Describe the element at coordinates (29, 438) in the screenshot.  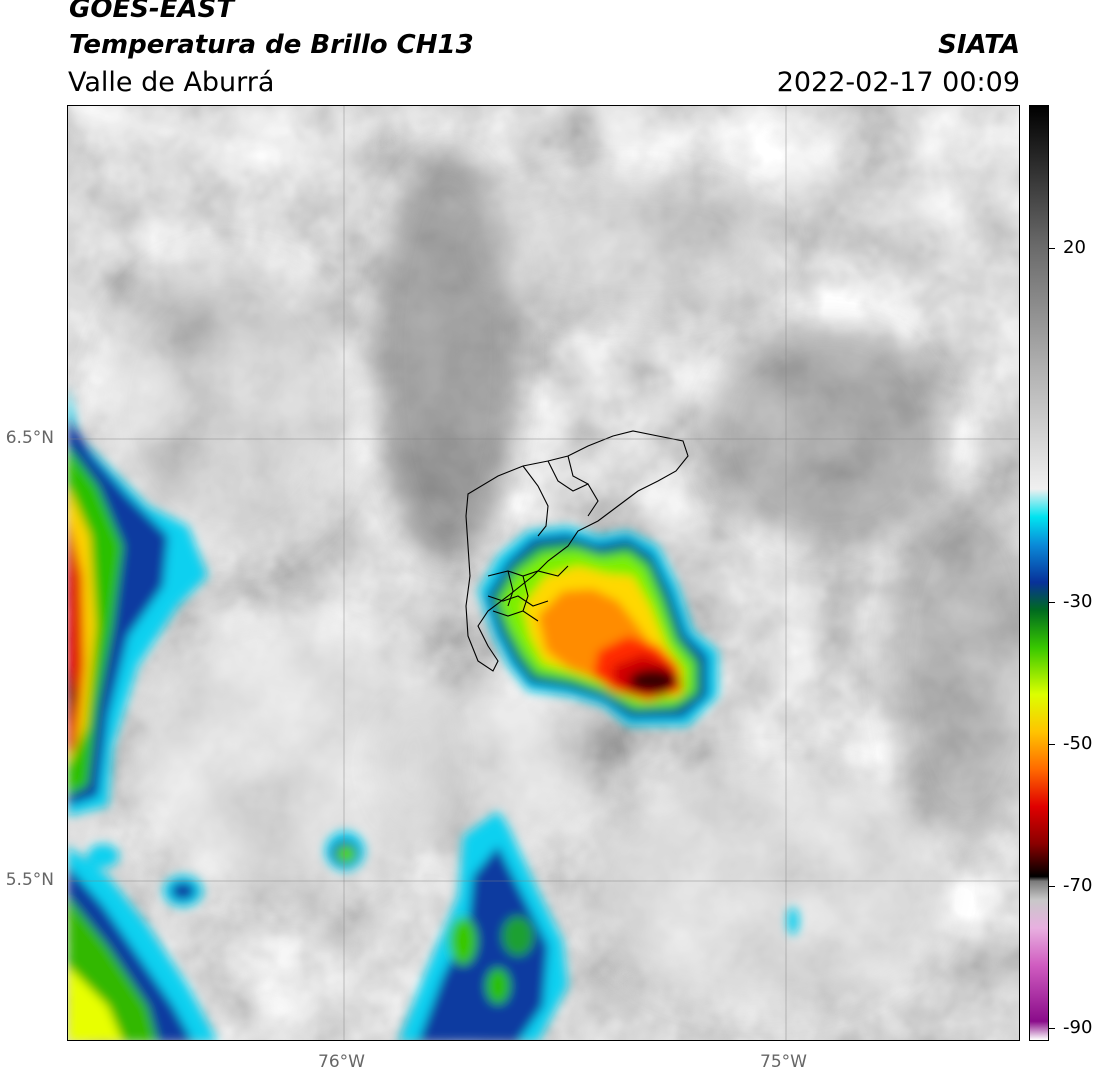
I see `lat-label-6-5: 6.5°N` at that location.